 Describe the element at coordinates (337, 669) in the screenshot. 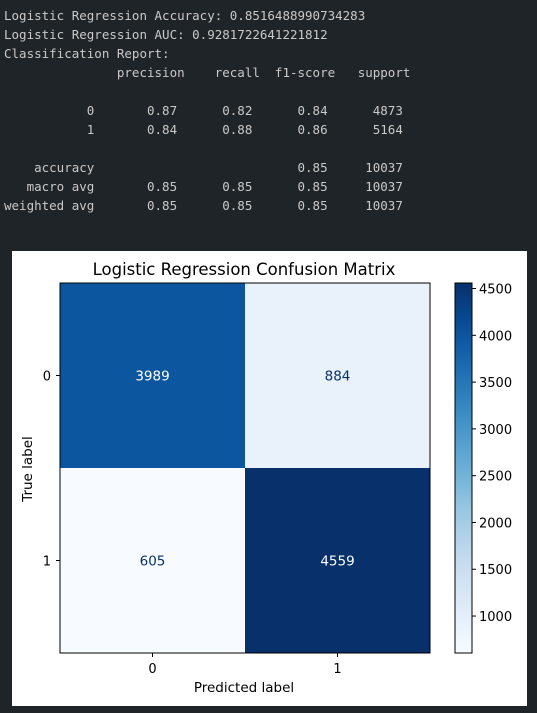

I see `x-tick-label: 1` at that location.